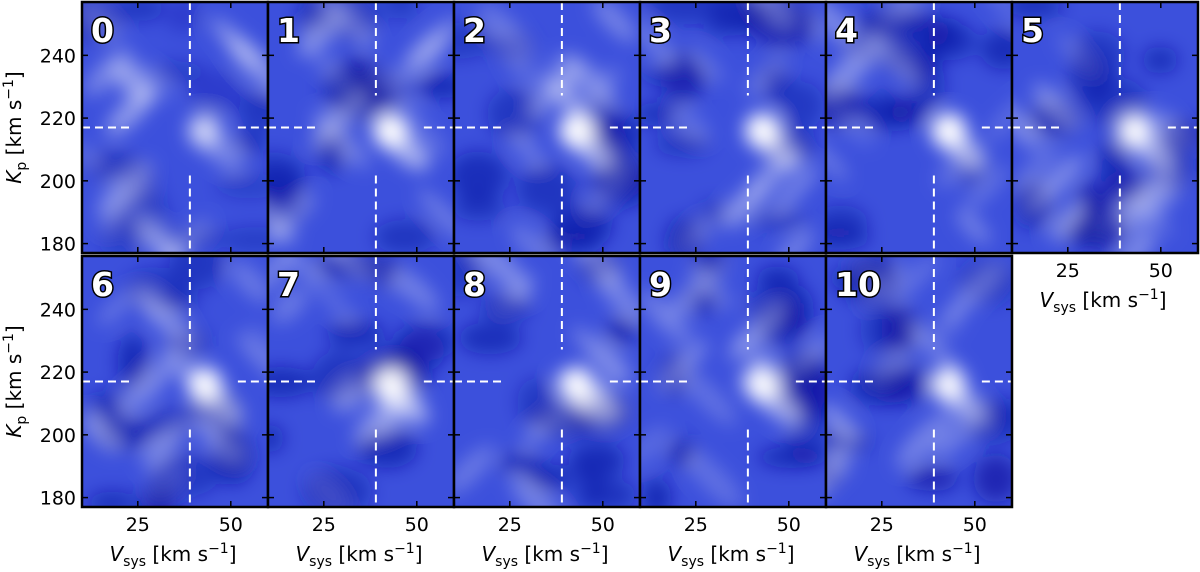  I want to click on panel-3: 3, so click(733, 127).